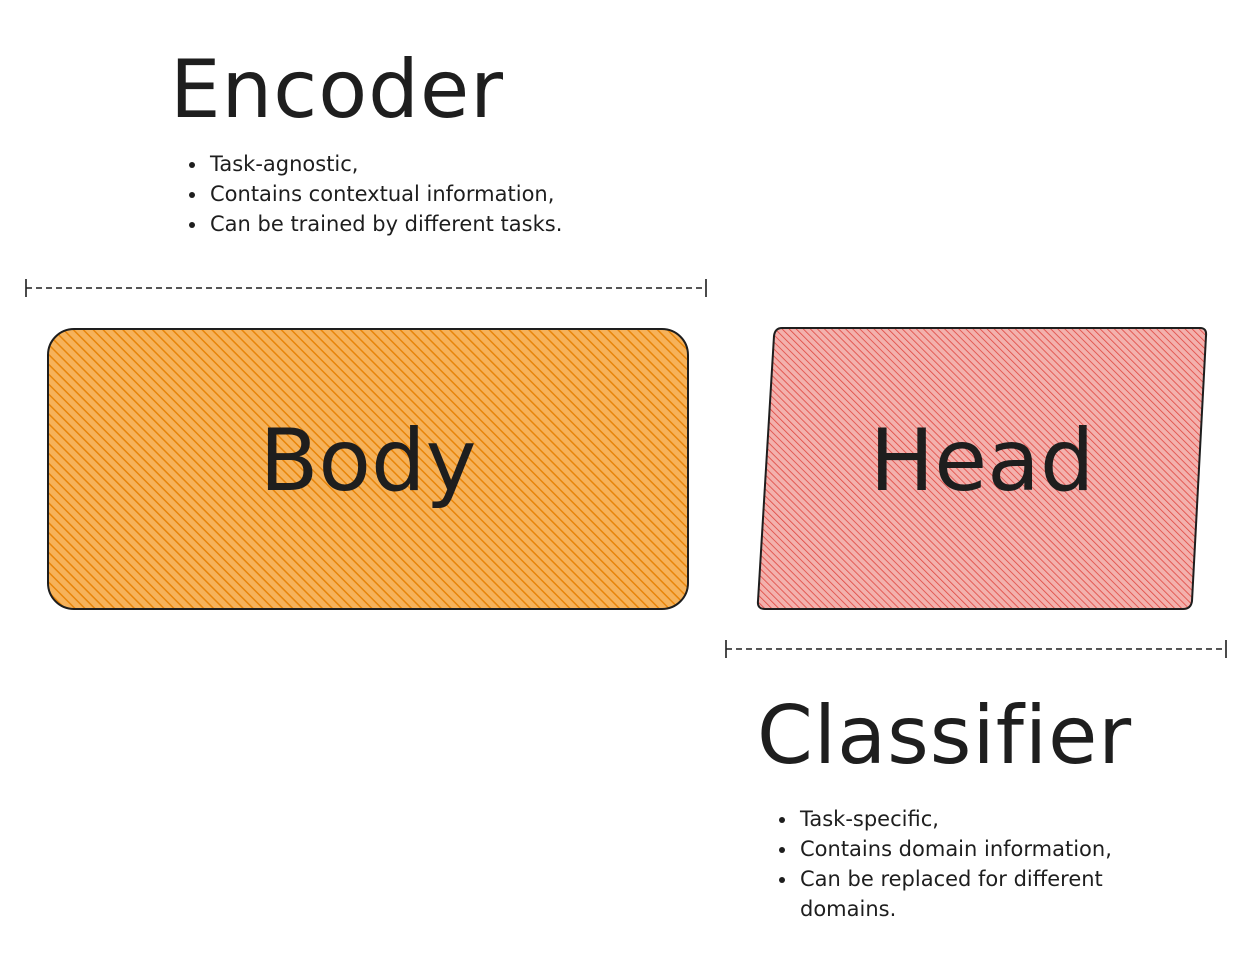 The width and height of the screenshot is (1252, 973). Describe the element at coordinates (468, 224) in the screenshot. I see `encoder-bullet: Can be trained by different tasks.` at that location.